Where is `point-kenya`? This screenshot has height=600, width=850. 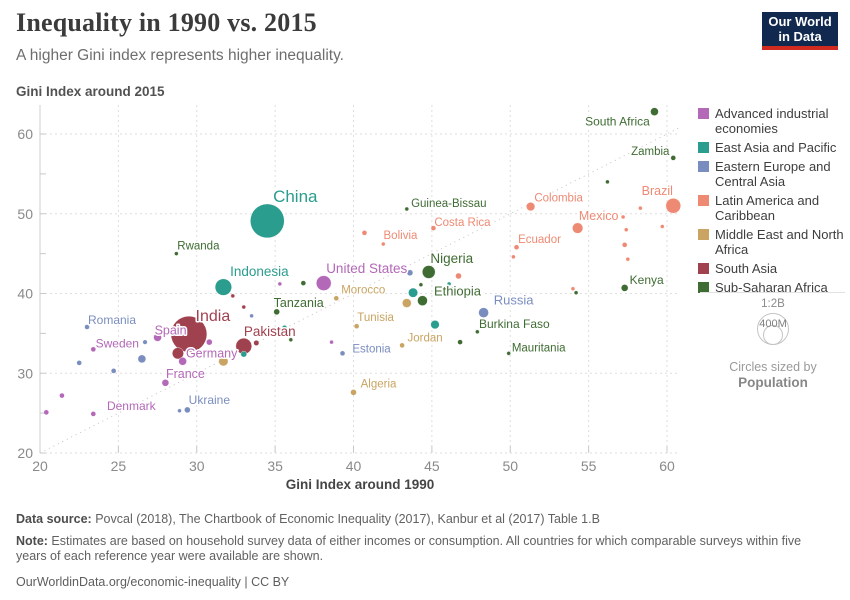
point-kenya is located at coordinates (624, 288).